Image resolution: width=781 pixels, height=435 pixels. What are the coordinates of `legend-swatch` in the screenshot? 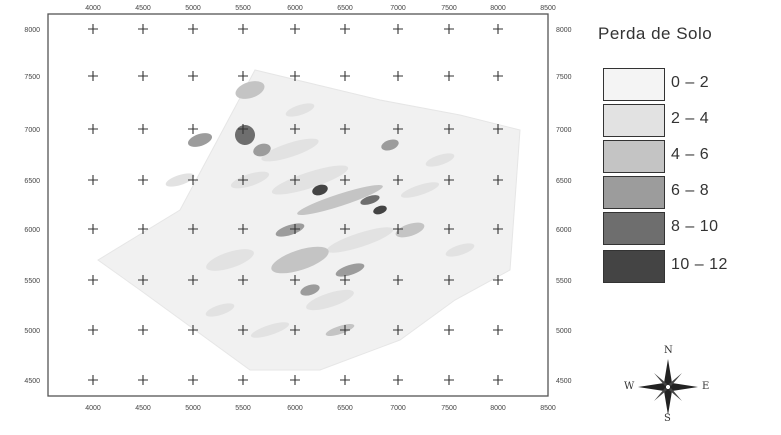 It's located at (634, 228).